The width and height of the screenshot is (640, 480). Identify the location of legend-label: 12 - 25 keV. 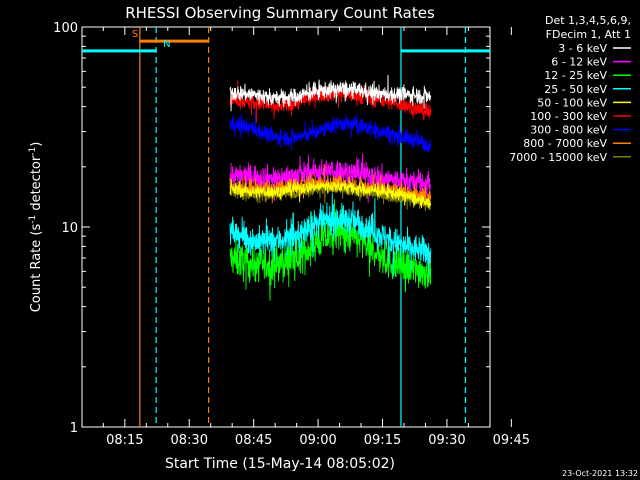
(575, 75).